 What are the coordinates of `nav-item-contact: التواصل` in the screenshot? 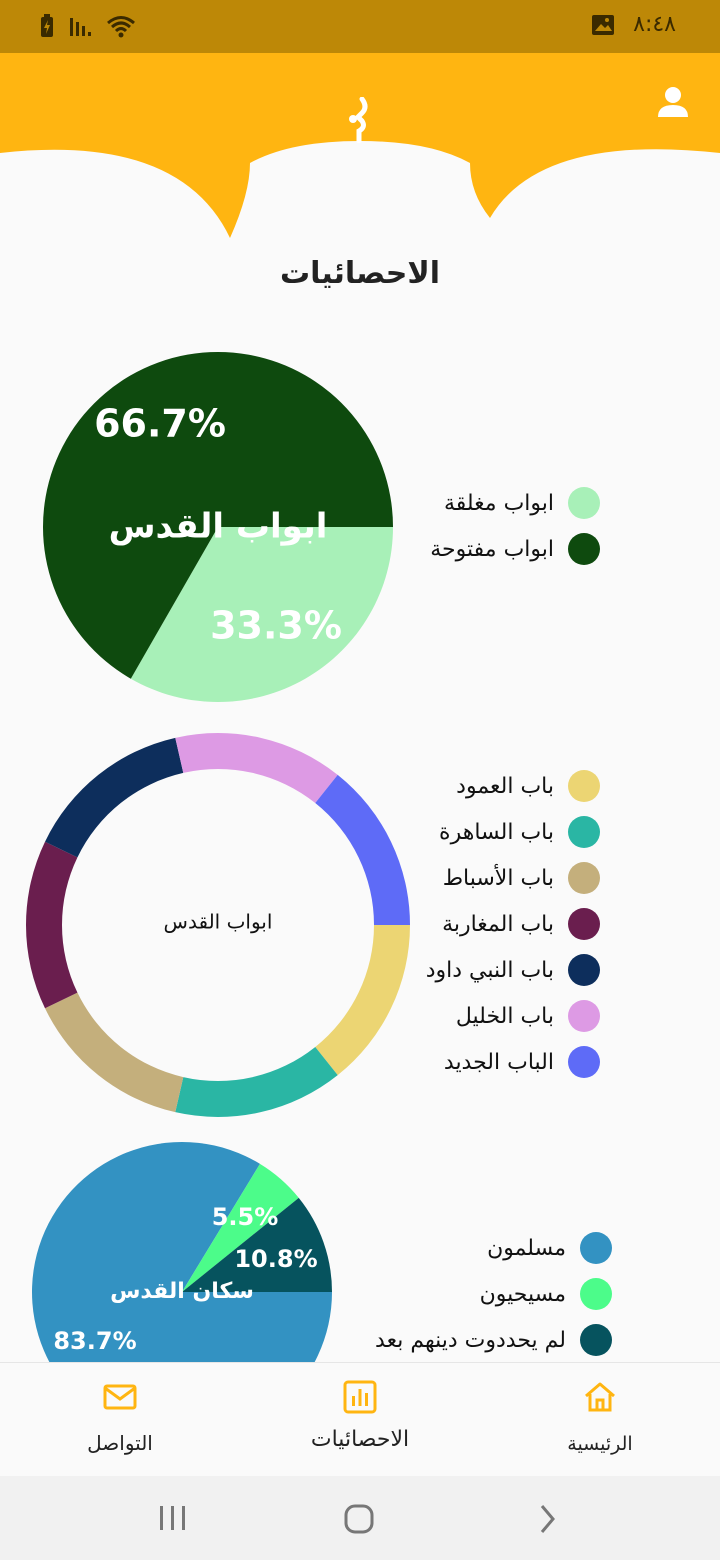 It's located at (120, 1420).